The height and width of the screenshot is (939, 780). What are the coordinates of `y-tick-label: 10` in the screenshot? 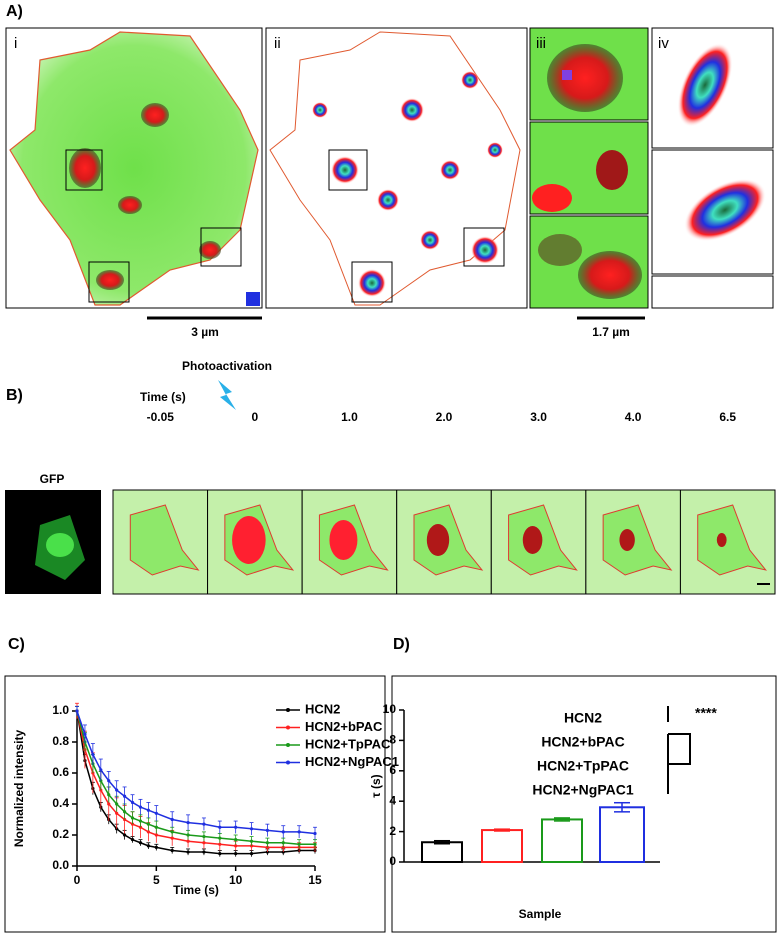 It's located at (390, 709).